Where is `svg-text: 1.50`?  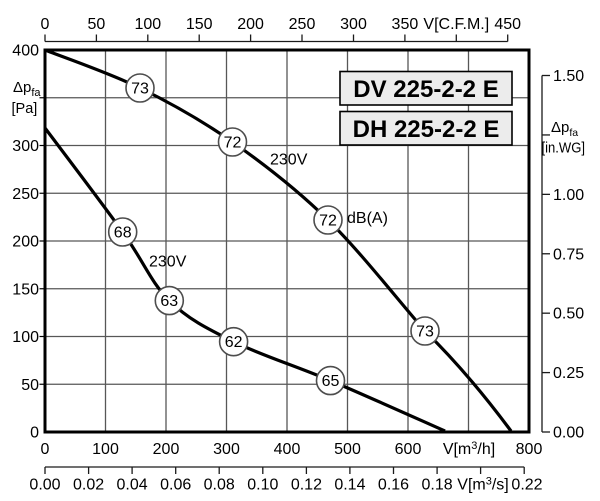 svg-text: 1.50 is located at coordinates (568, 76).